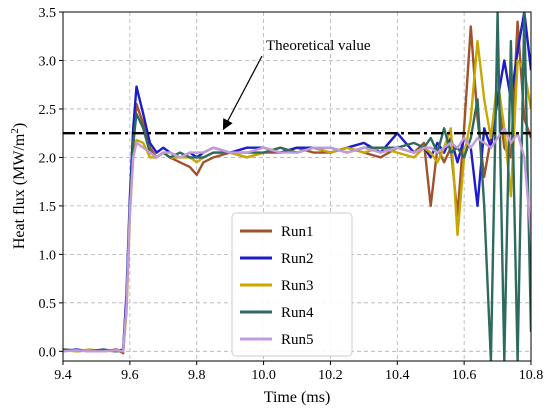 This screenshot has height=412, width=550. Describe the element at coordinates (48, 61) in the screenshot. I see `y-tick-label: 3.0` at that location.